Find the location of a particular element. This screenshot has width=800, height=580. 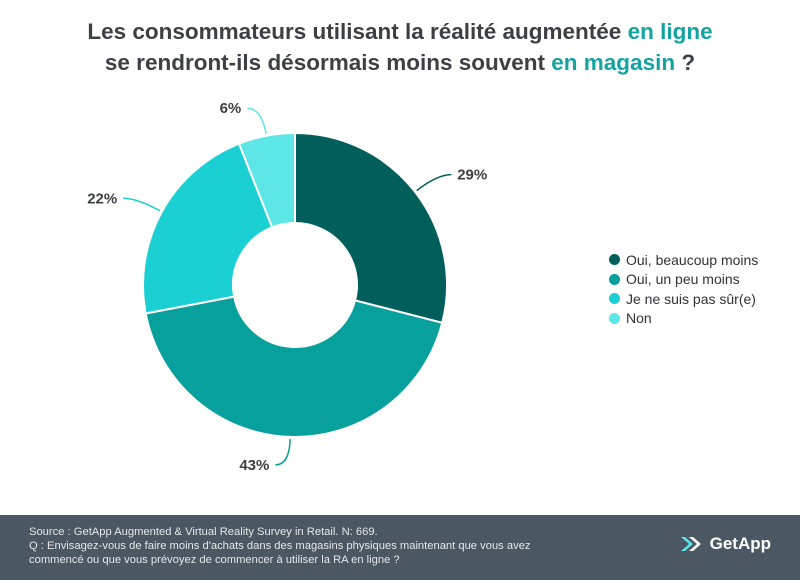

legend-item-1: Oui, beaucoup moins is located at coordinates (683, 260).